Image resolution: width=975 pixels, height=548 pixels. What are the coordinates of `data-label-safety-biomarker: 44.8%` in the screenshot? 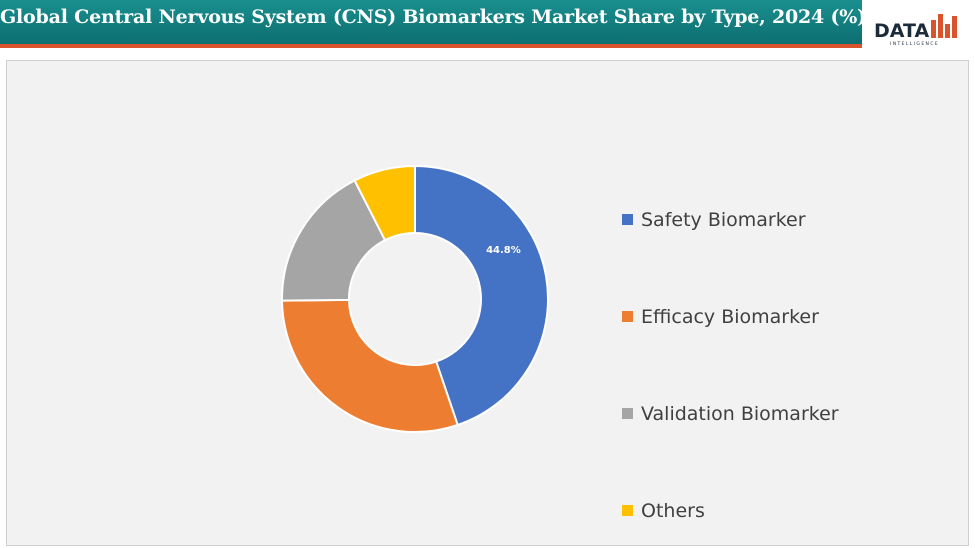 It's located at (503, 250).